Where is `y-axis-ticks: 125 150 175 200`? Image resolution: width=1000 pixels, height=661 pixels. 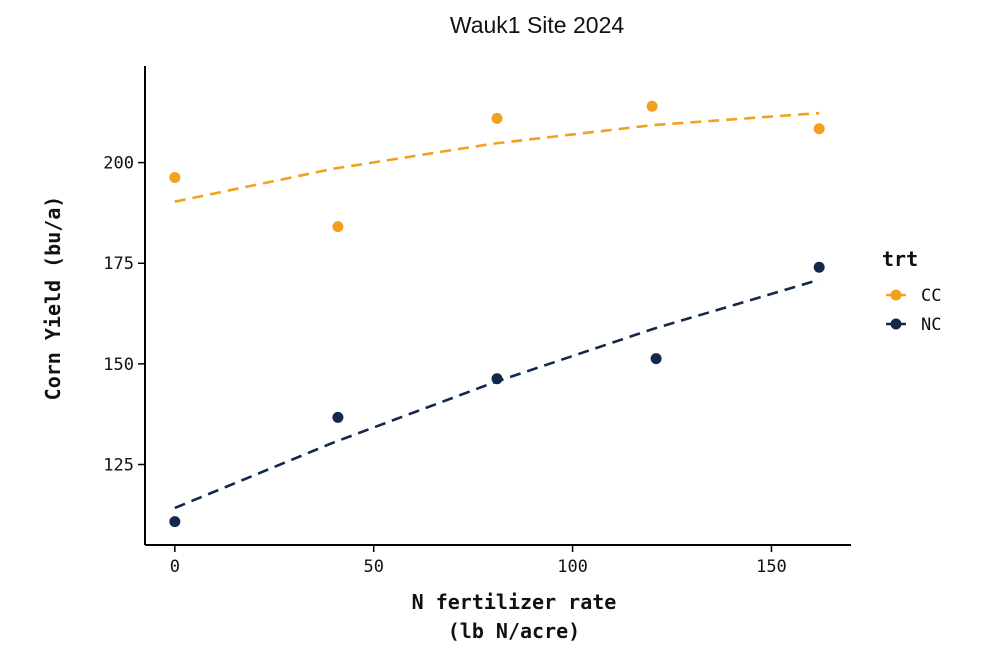
y-axis-ticks: 125 150 175 200 is located at coordinates (124, 314).